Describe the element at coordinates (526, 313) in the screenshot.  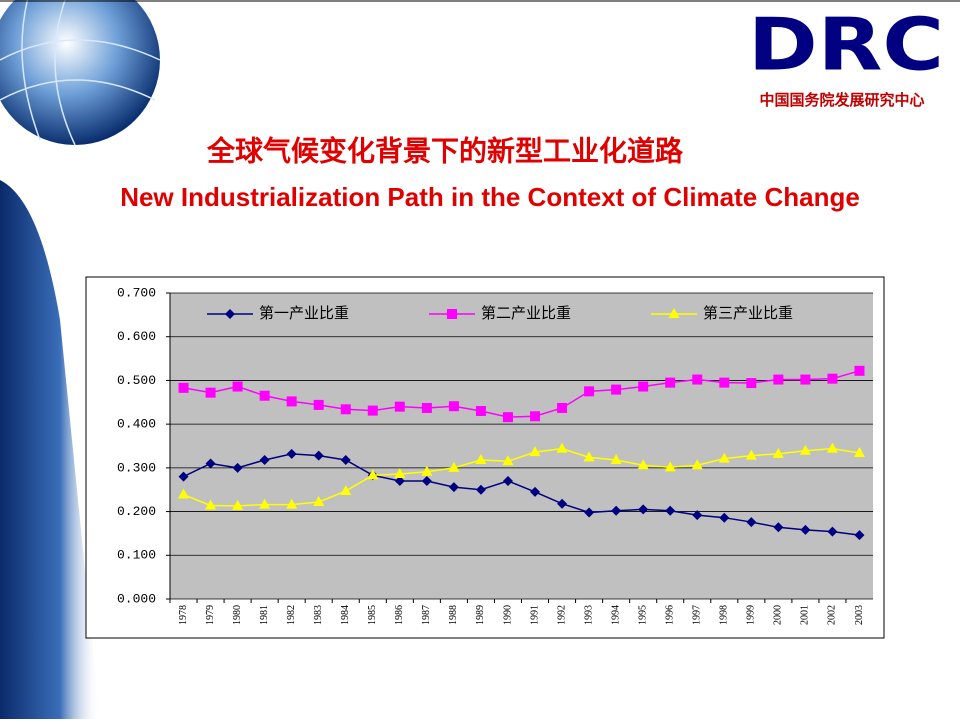
I see `legend-label: 第二产业比重` at that location.